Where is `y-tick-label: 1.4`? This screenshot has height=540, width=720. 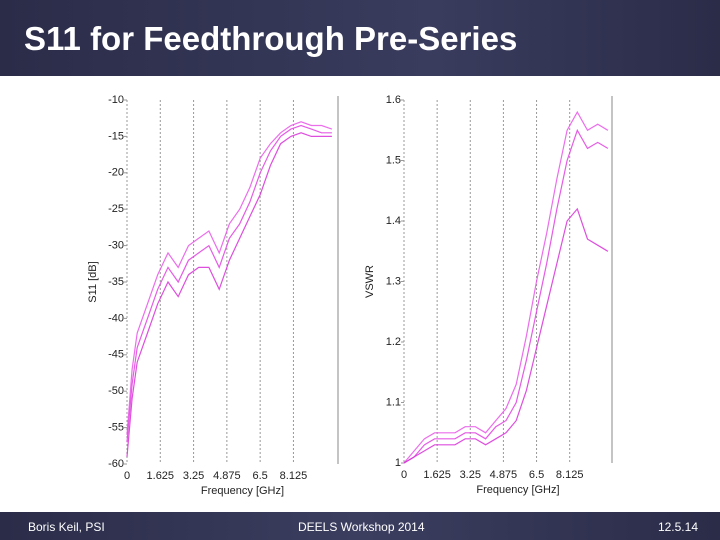 y-tick-label: 1.4 is located at coordinates (393, 221).